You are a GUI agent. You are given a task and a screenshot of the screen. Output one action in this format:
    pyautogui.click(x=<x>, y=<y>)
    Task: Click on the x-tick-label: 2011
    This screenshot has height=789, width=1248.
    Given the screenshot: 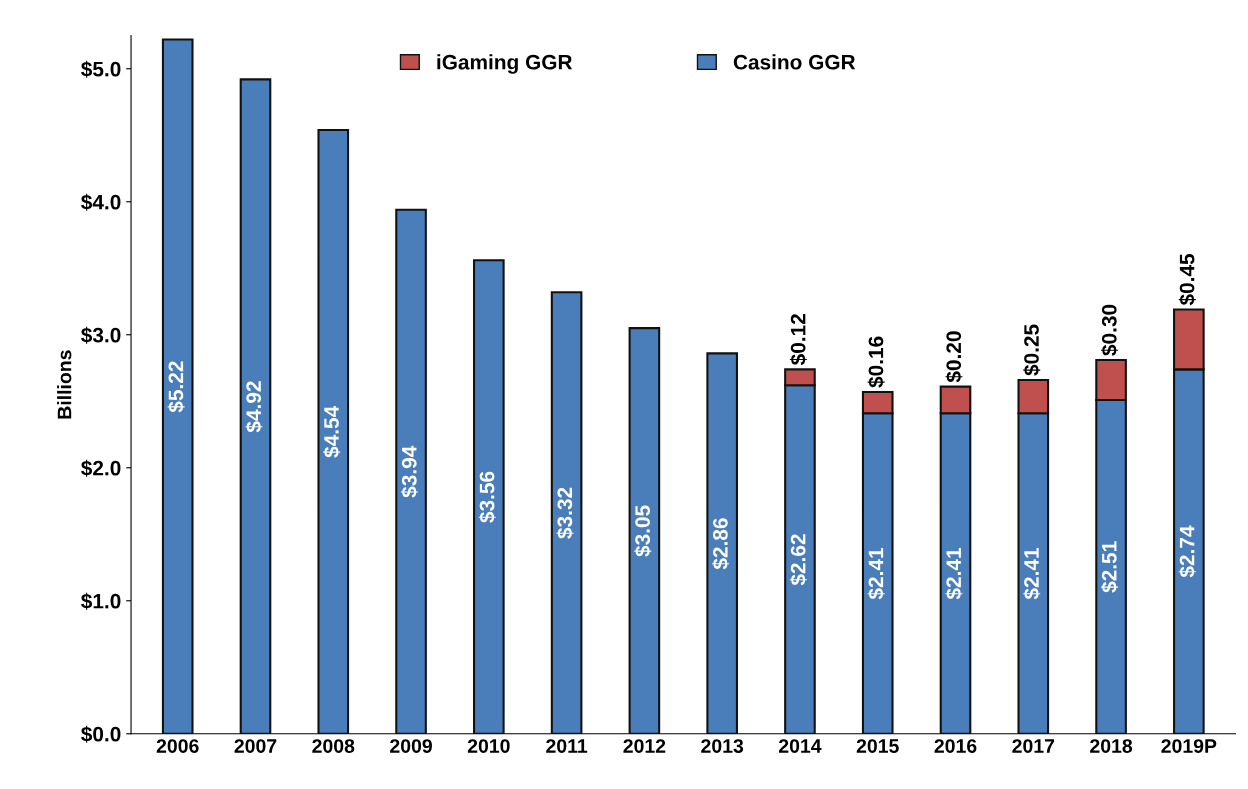 What is the action you would take?
    pyautogui.click(x=567, y=746)
    